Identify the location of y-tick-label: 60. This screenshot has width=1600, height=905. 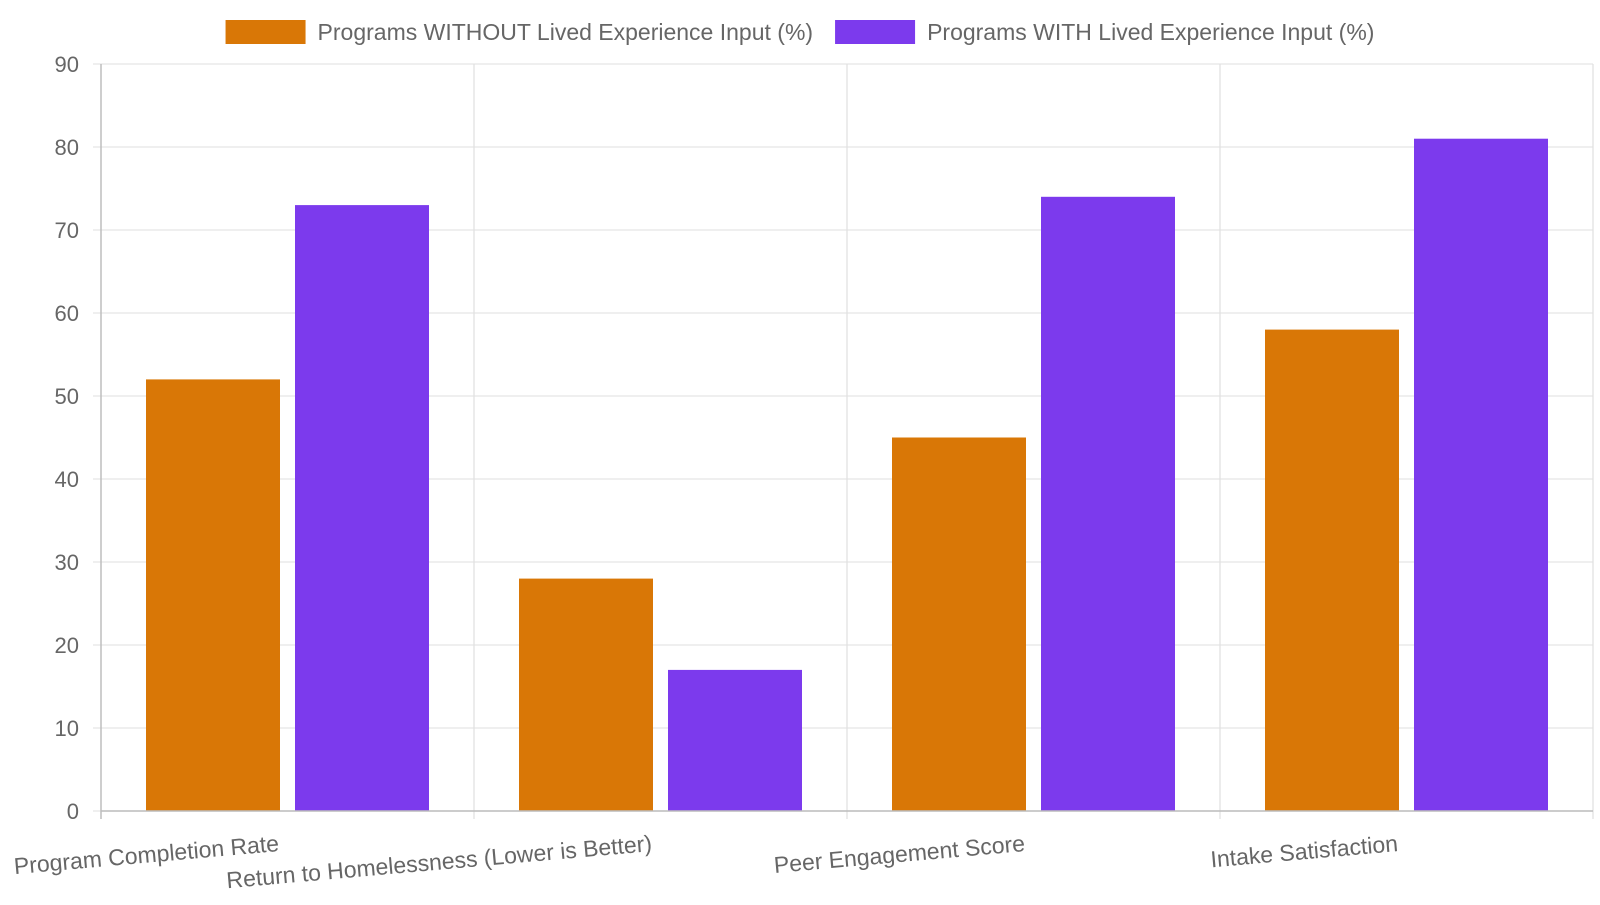
(67, 313).